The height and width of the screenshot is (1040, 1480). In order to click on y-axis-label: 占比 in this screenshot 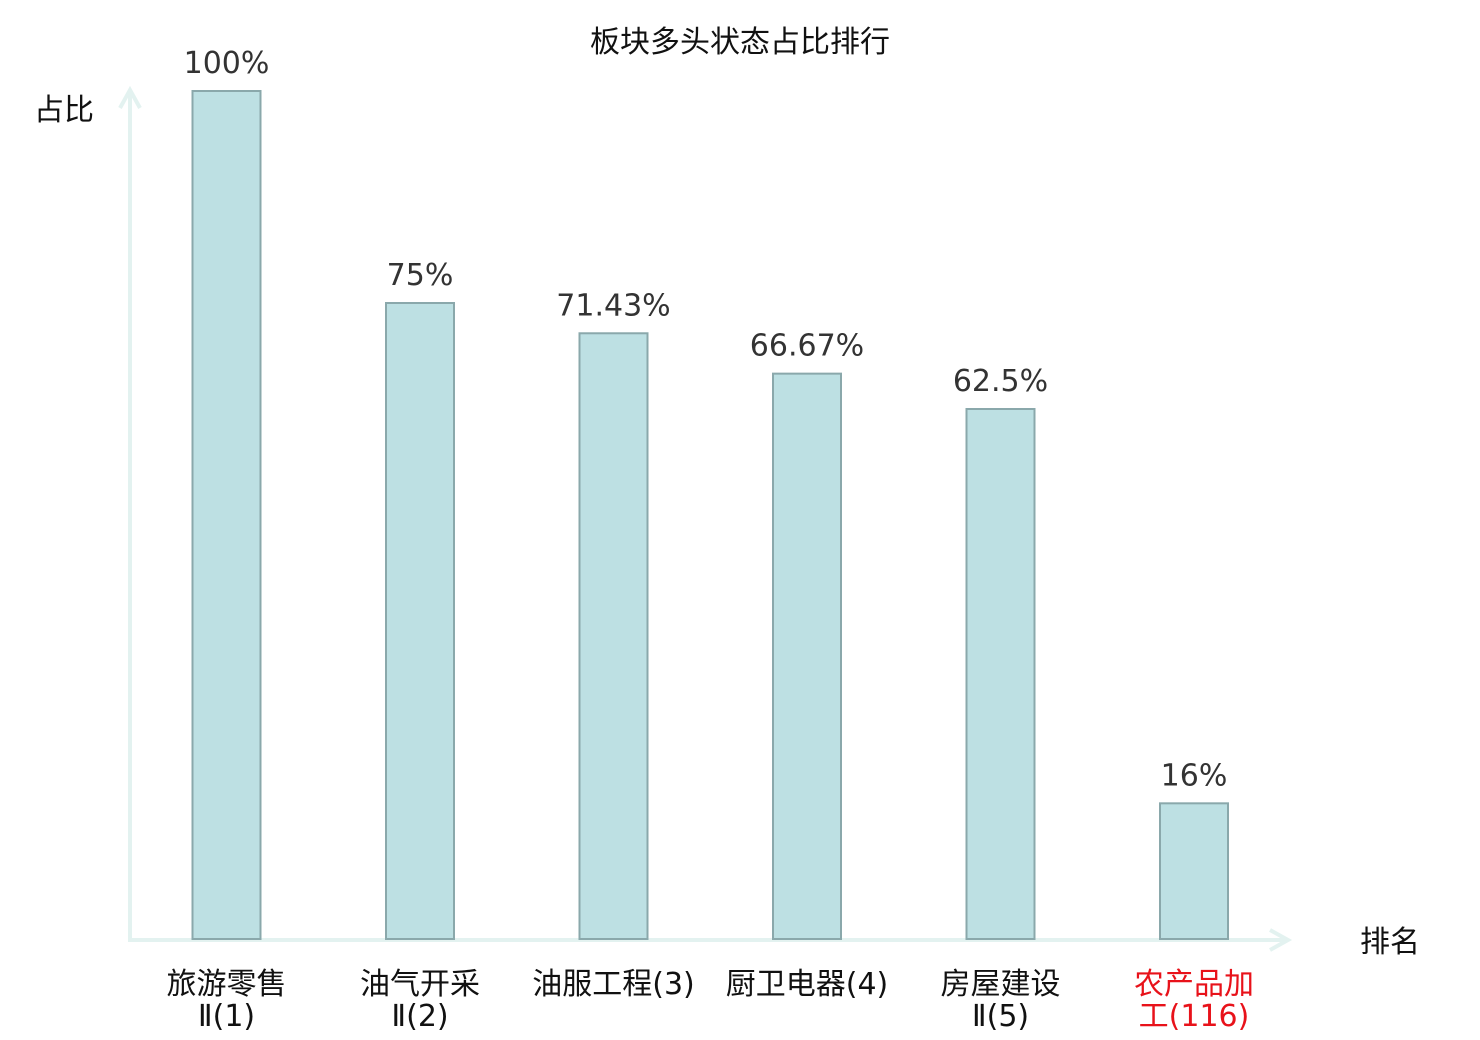, I will do `click(64, 110)`.